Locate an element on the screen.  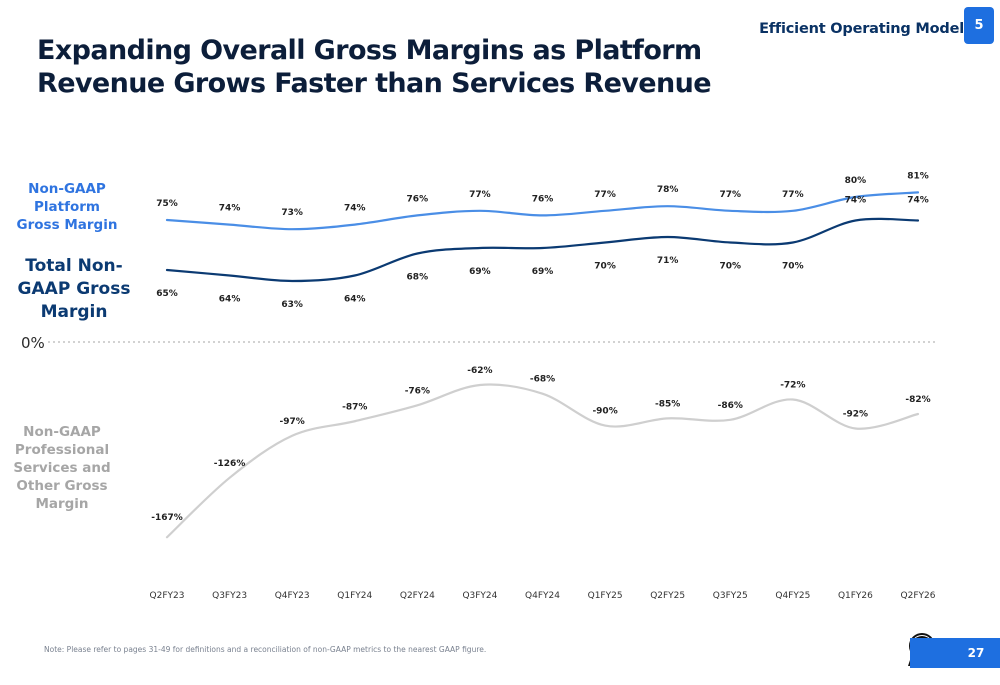
x-tick-label: Q3FY23 is located at coordinates (229, 596).